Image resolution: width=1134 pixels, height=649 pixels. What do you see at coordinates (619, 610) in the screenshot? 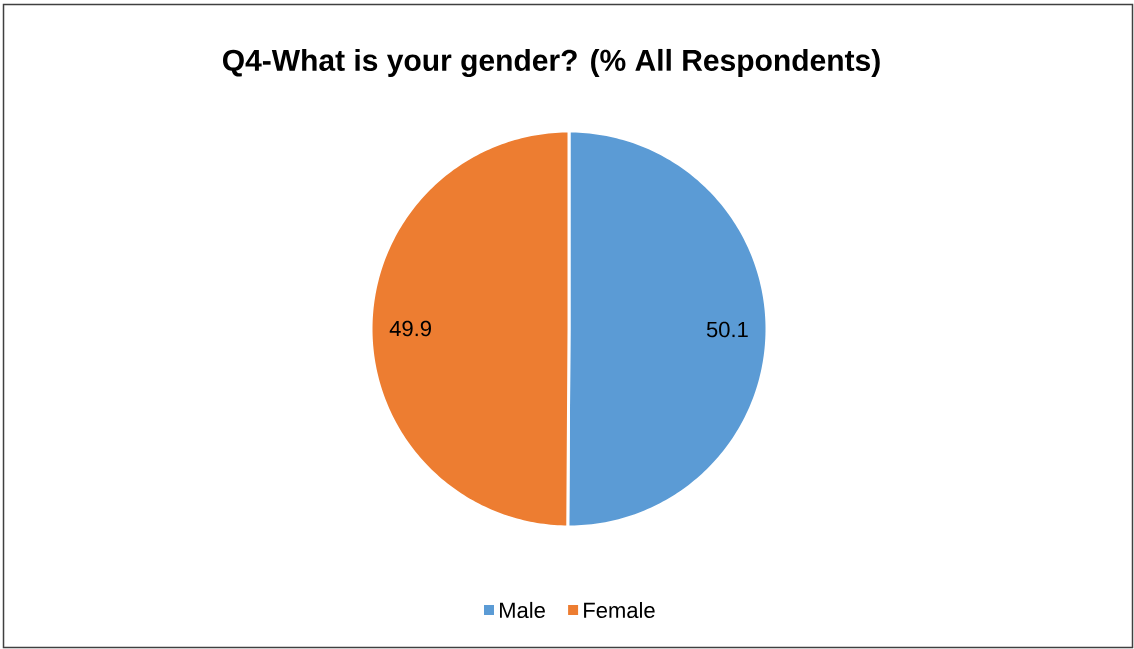
I see `legend-label: Female` at bounding box center [619, 610].